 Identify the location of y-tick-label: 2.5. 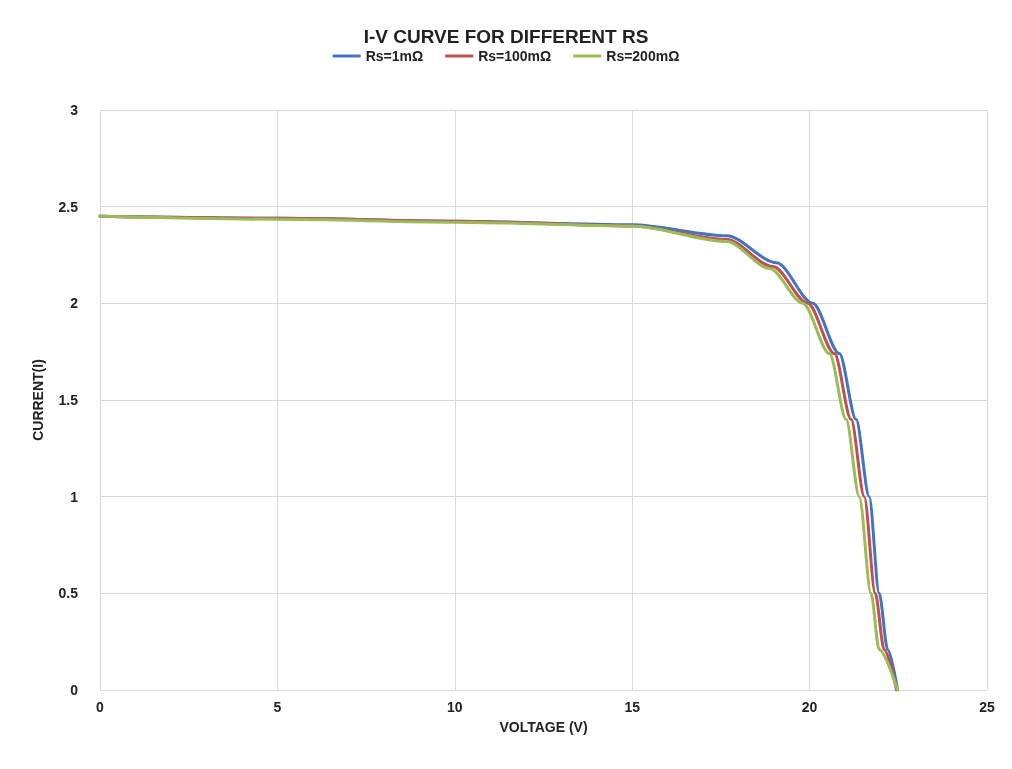
(68, 206).